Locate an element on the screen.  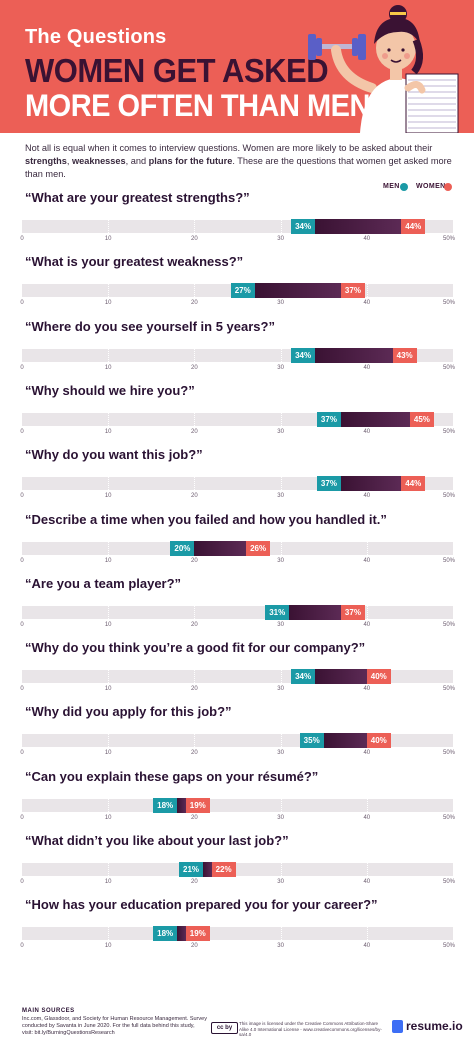
hero-line-1: The Questions is located at coordinates (96, 37).